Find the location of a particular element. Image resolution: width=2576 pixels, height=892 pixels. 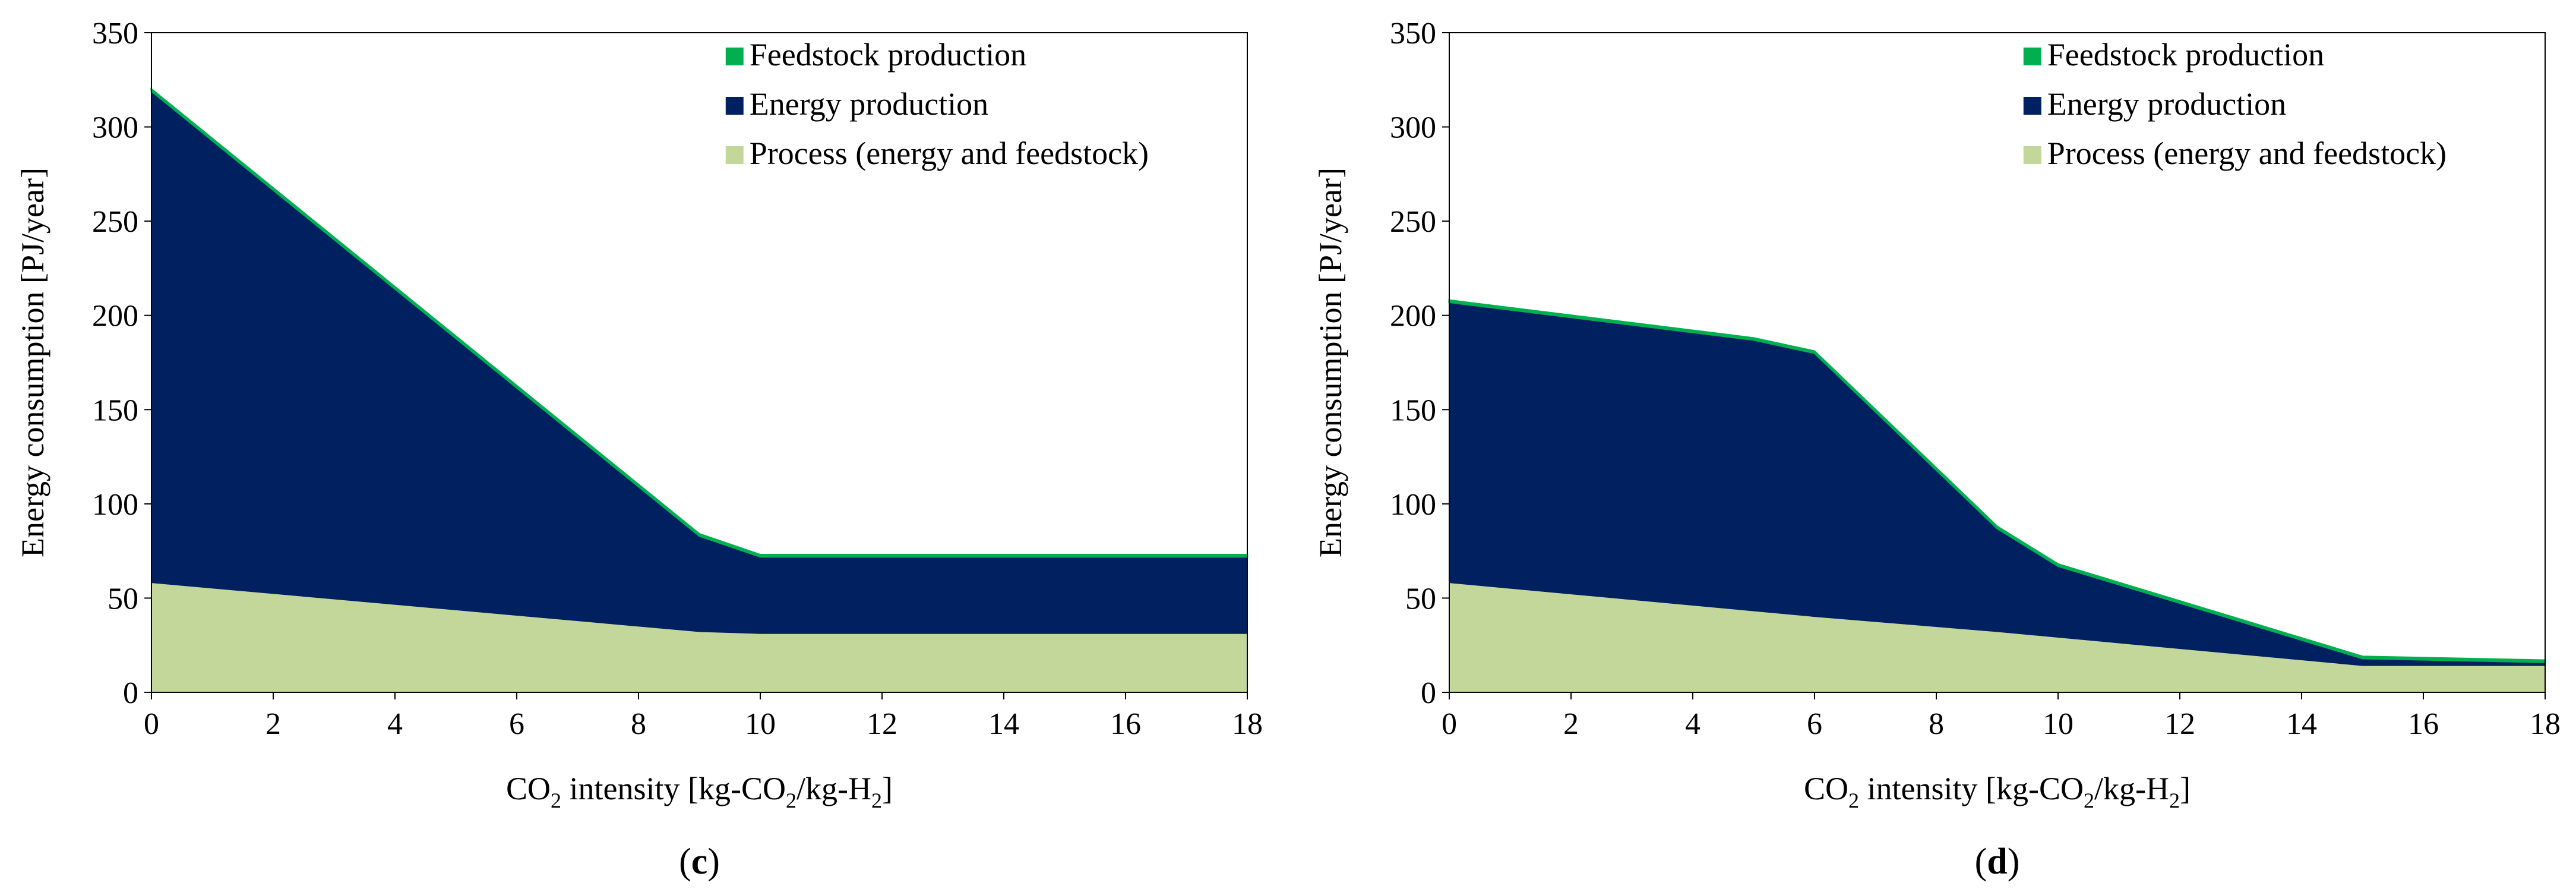

panel-label-letter: c is located at coordinates (699, 862).